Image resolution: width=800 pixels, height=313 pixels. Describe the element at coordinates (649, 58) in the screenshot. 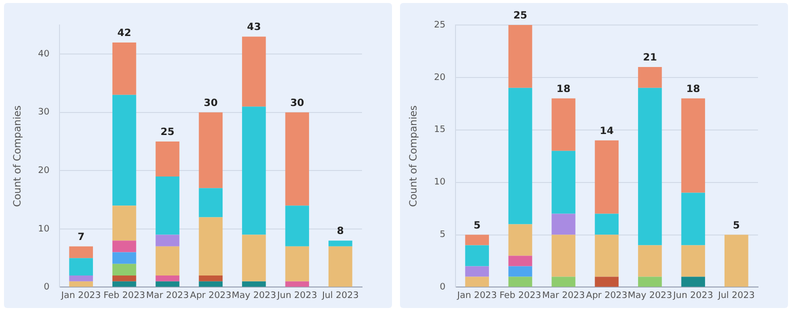

I see `total-label: 21` at that location.